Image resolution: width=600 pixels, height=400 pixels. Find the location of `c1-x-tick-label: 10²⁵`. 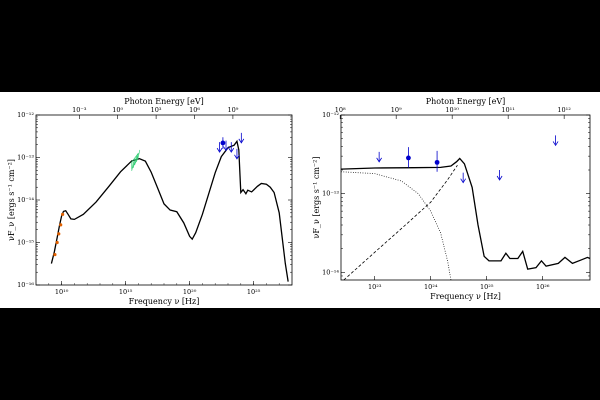

c1-x-tick-label: 10²⁵ is located at coordinates (487, 287).